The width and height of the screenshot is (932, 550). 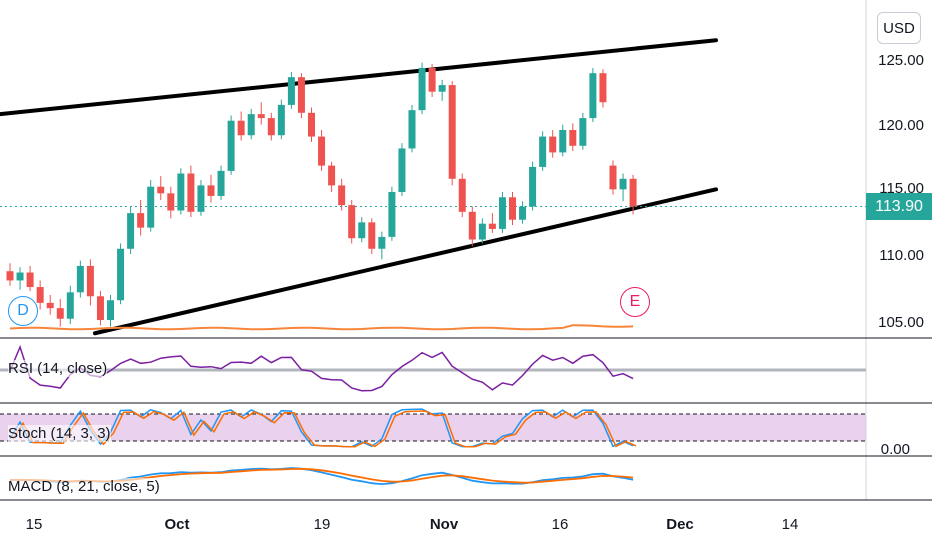 I want to click on stoch-axis-value: 0.00, so click(x=895, y=449).